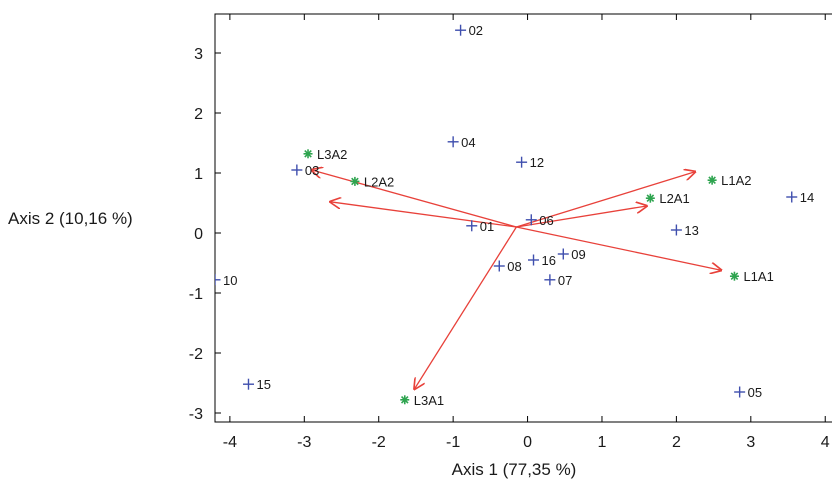  What do you see at coordinates (465, 307) in the screenshot?
I see `arrow-l3a1` at bounding box center [465, 307].